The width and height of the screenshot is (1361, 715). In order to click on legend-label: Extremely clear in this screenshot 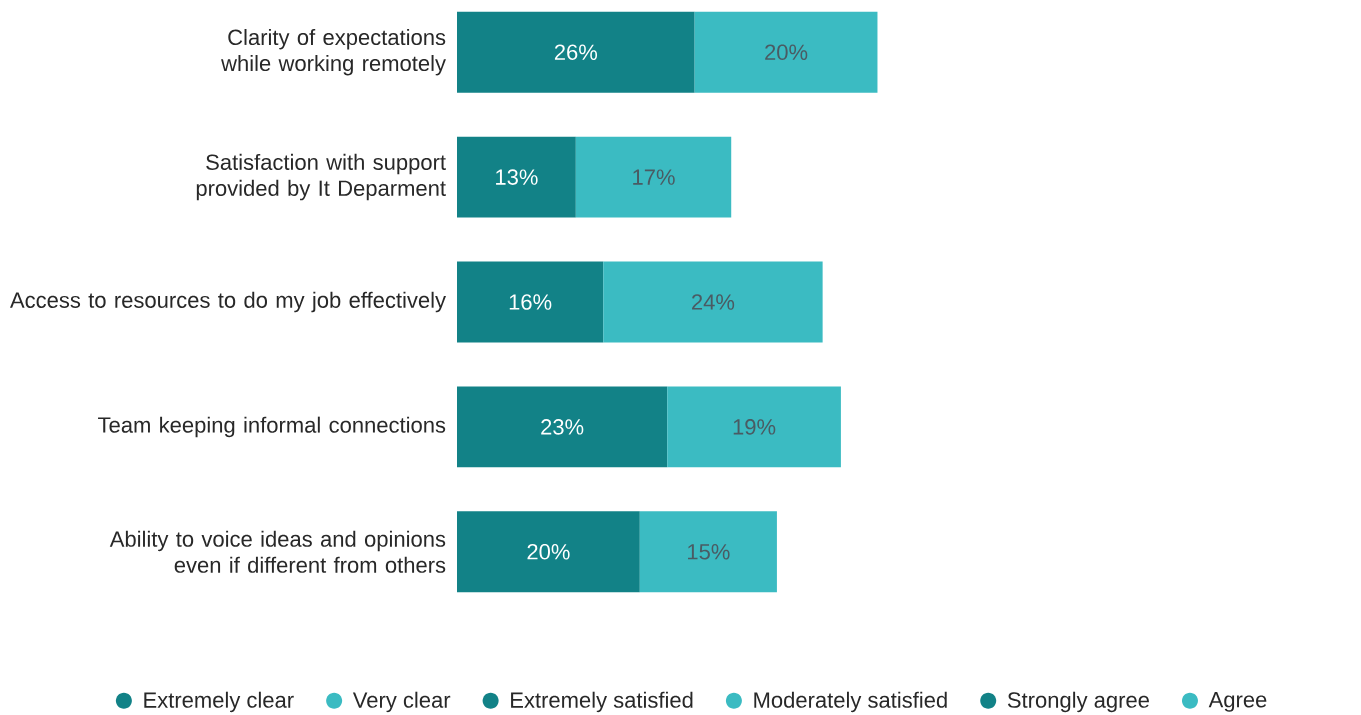, I will do `click(219, 702)`.